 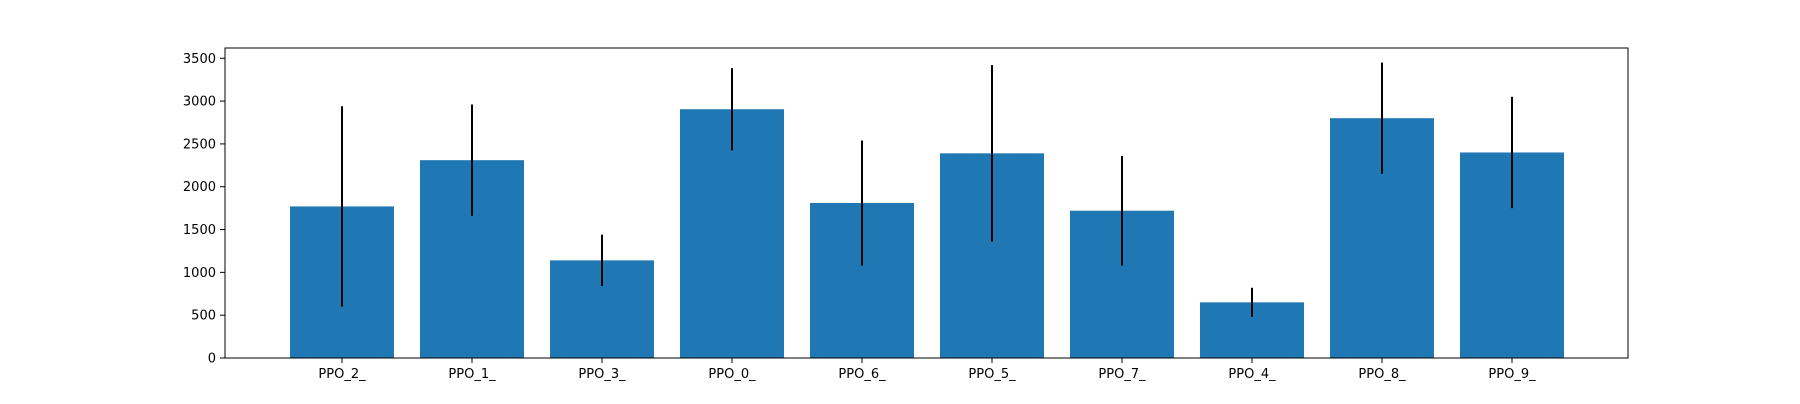 I want to click on y-tick-label: 2000, so click(x=199, y=187).